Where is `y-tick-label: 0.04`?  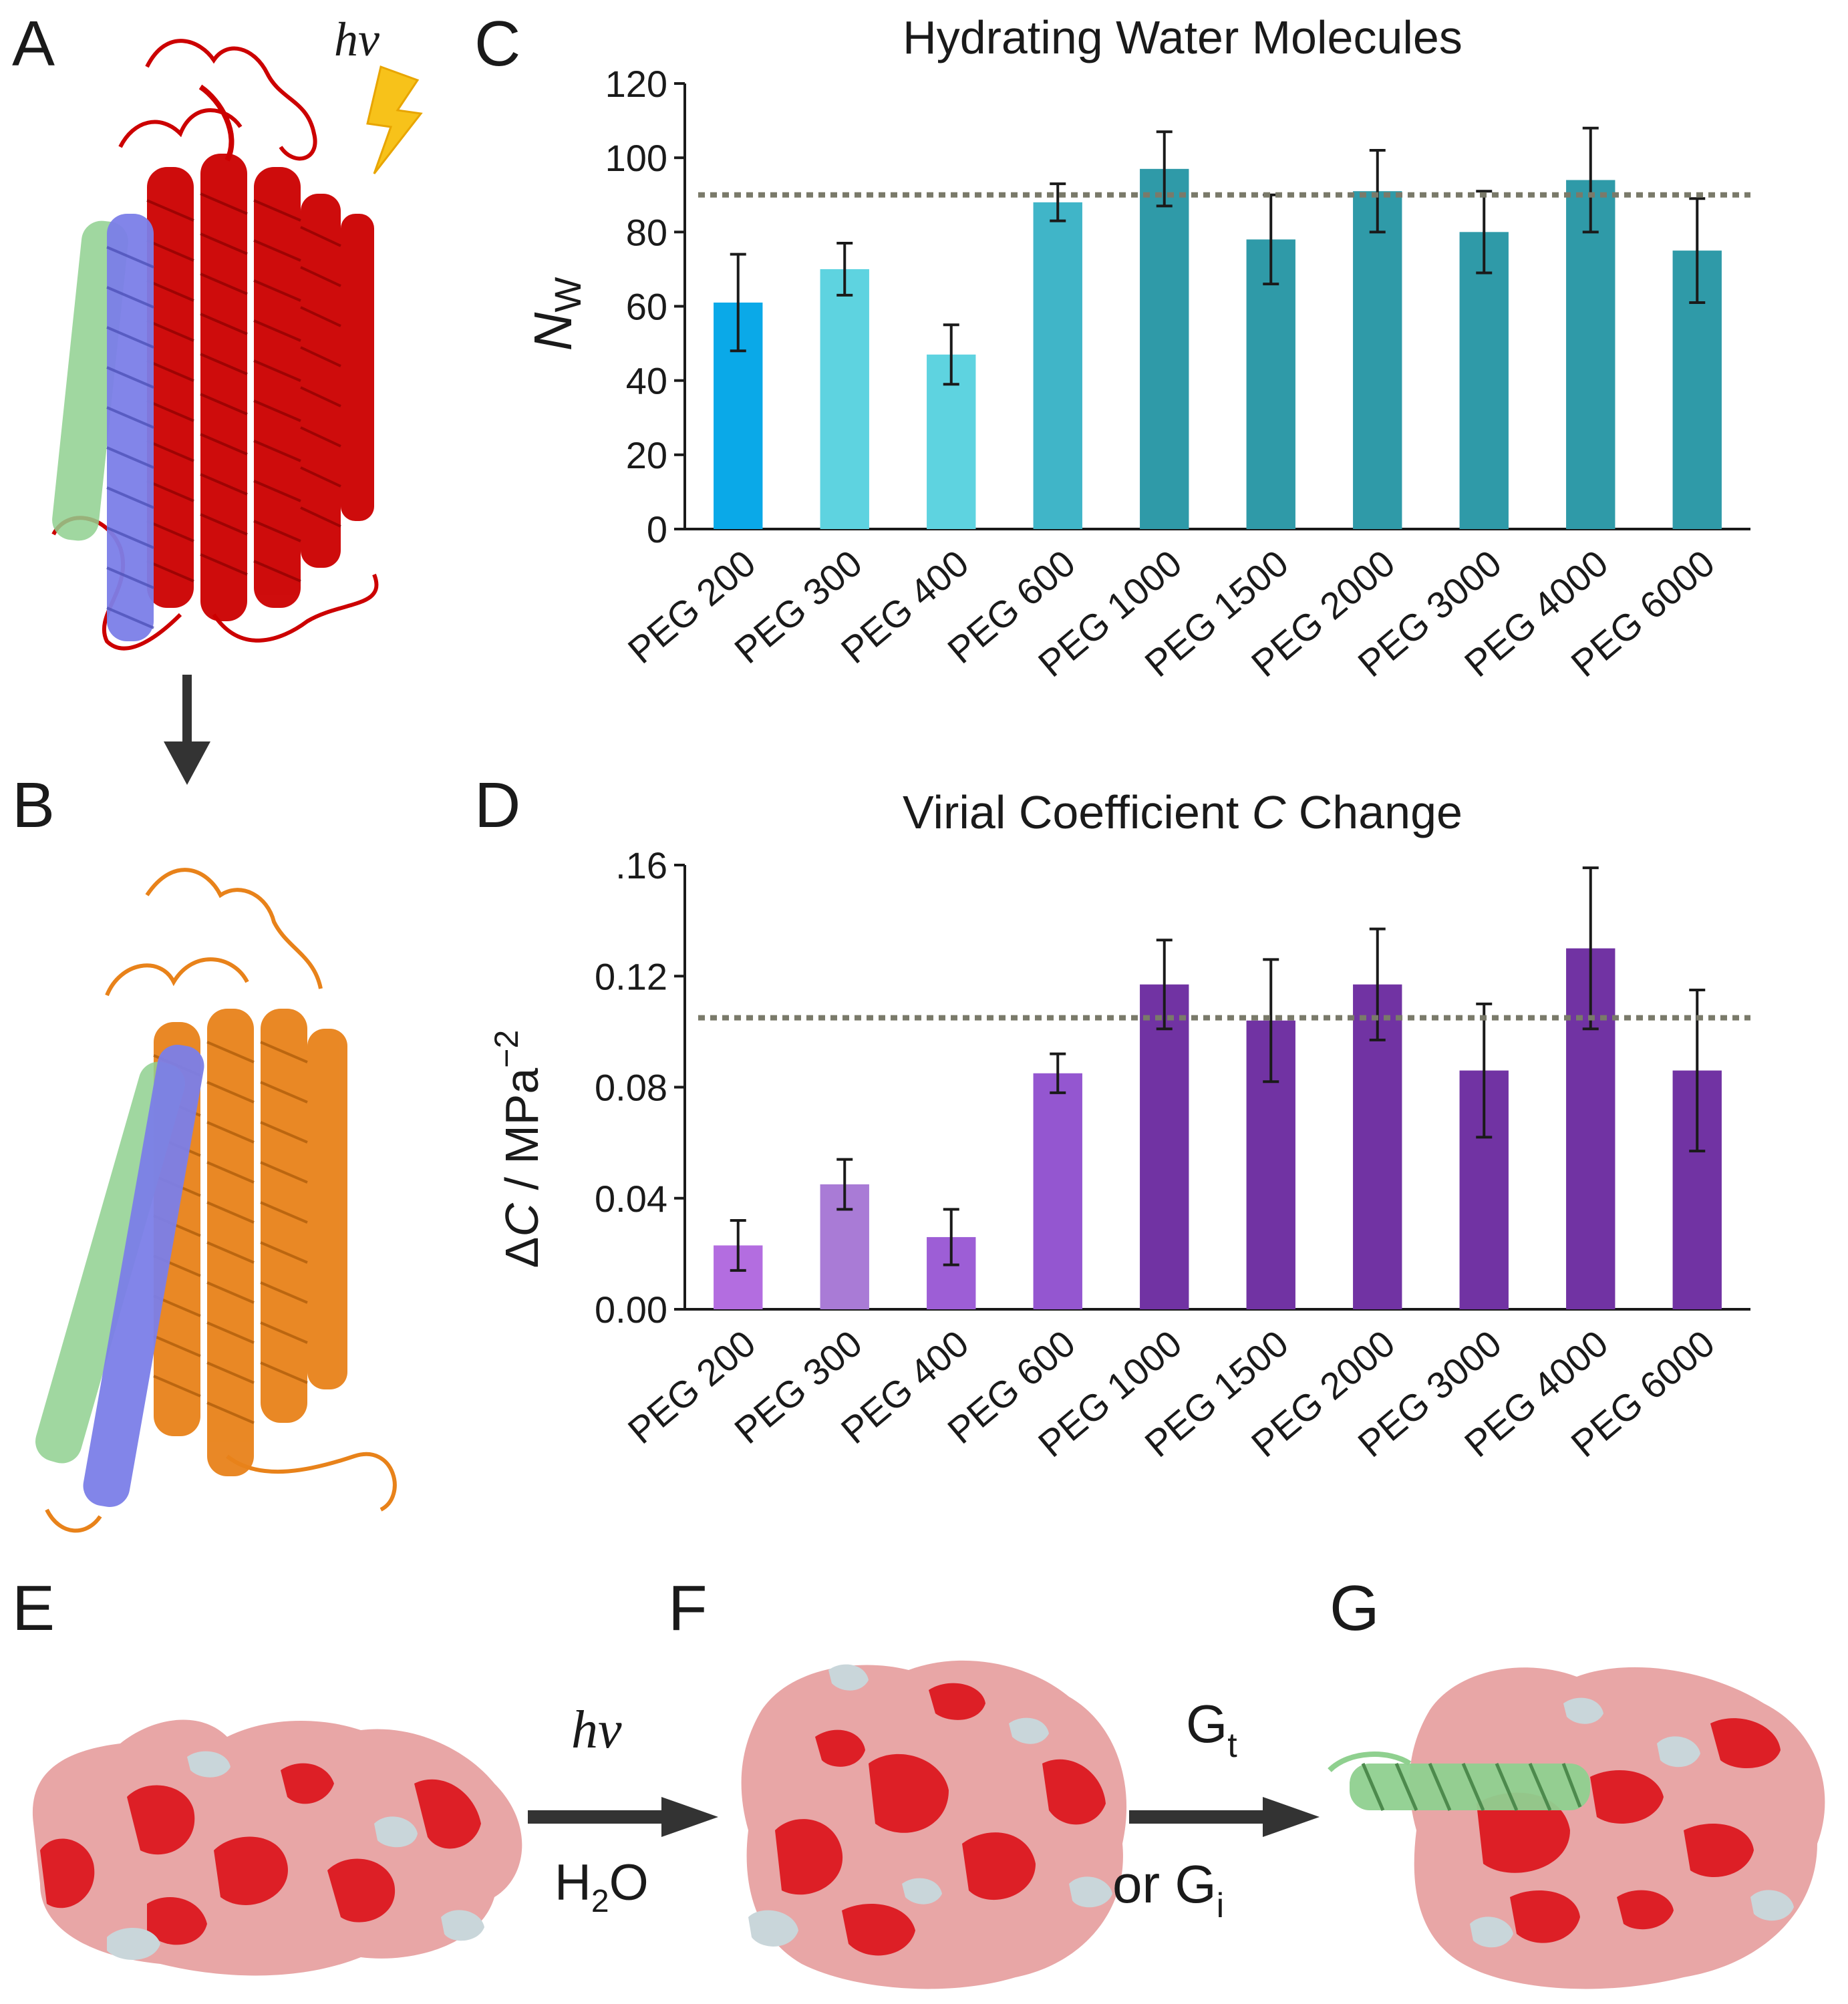 y-tick-label: 0.04 is located at coordinates (631, 1199).